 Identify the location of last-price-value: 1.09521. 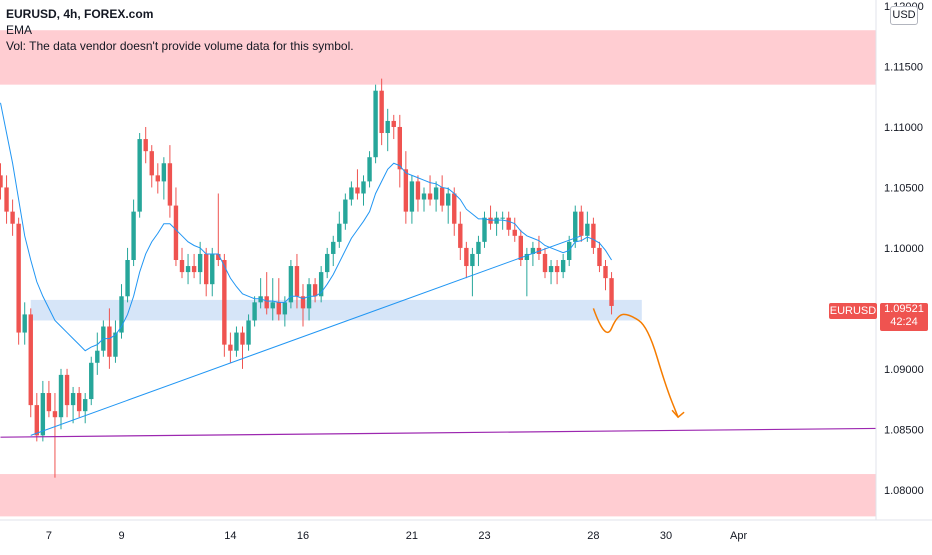
(904, 309).